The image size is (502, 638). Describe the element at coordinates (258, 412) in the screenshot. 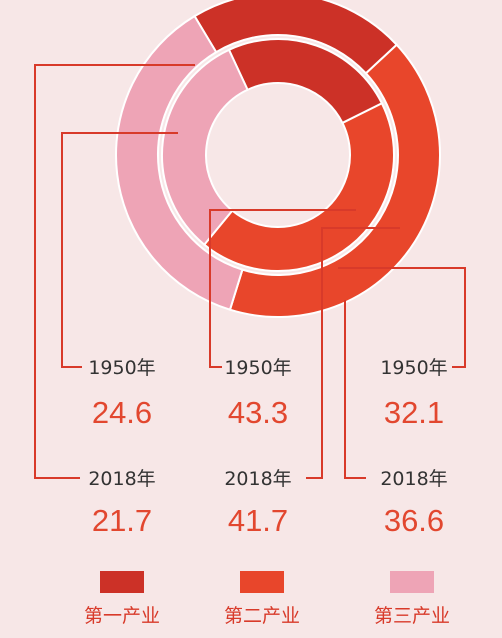

I see `value-label: 43.3` at that location.